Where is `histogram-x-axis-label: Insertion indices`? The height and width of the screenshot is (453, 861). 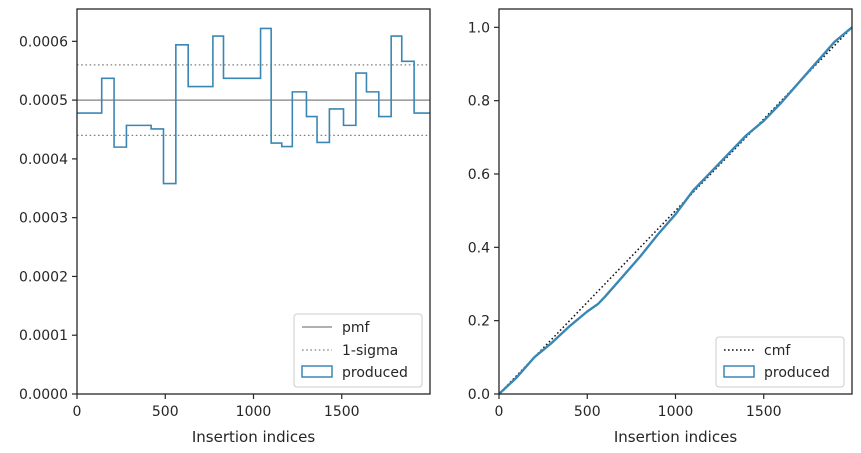
histogram-x-axis-label: Insertion indices is located at coordinates (253, 437).